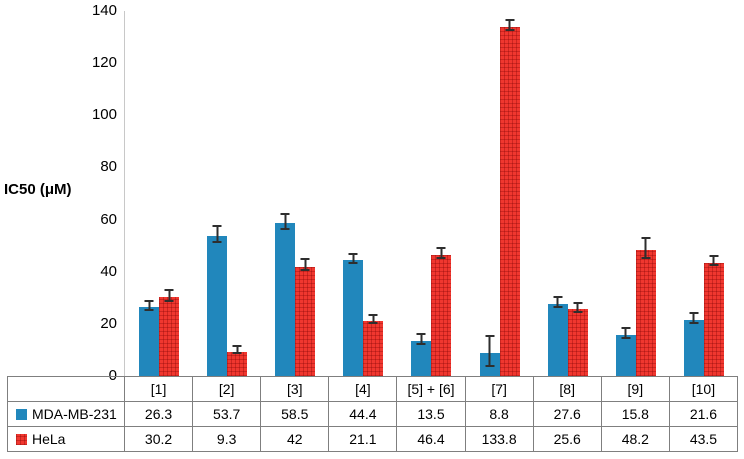  What do you see at coordinates (108, 167) in the screenshot?
I see `y-tick-label: 80` at bounding box center [108, 167].